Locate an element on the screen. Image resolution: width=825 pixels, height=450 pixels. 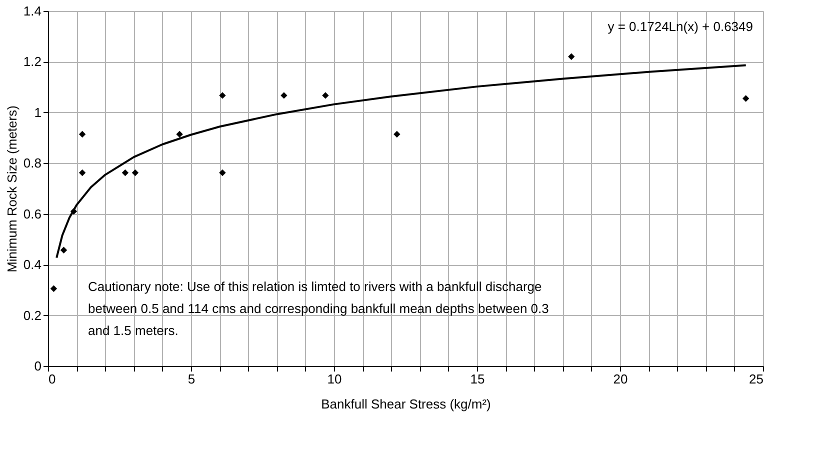
x-tick-label: 15 is located at coordinates (477, 379).